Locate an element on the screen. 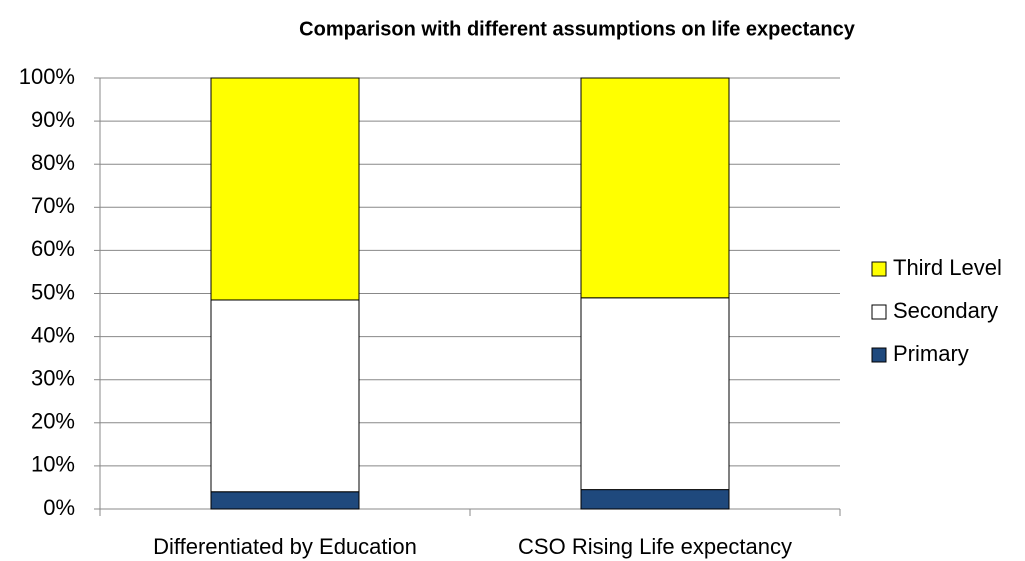 The height and width of the screenshot is (561, 1025). y-tick-label: 100% is located at coordinates (47, 76).